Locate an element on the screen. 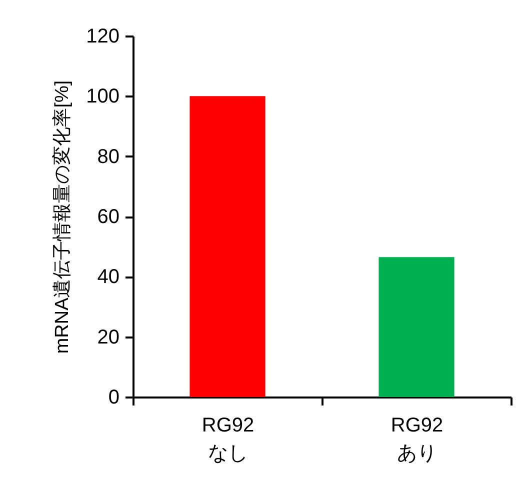 The width and height of the screenshot is (517, 492). y-tick-label: 80 is located at coordinates (108, 157).